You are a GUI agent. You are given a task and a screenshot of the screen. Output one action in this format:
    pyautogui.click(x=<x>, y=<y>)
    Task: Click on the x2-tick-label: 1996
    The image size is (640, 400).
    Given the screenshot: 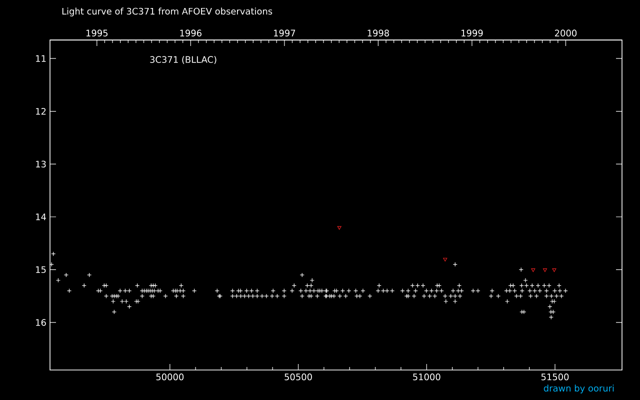 What is the action you would take?
    pyautogui.click(x=191, y=33)
    